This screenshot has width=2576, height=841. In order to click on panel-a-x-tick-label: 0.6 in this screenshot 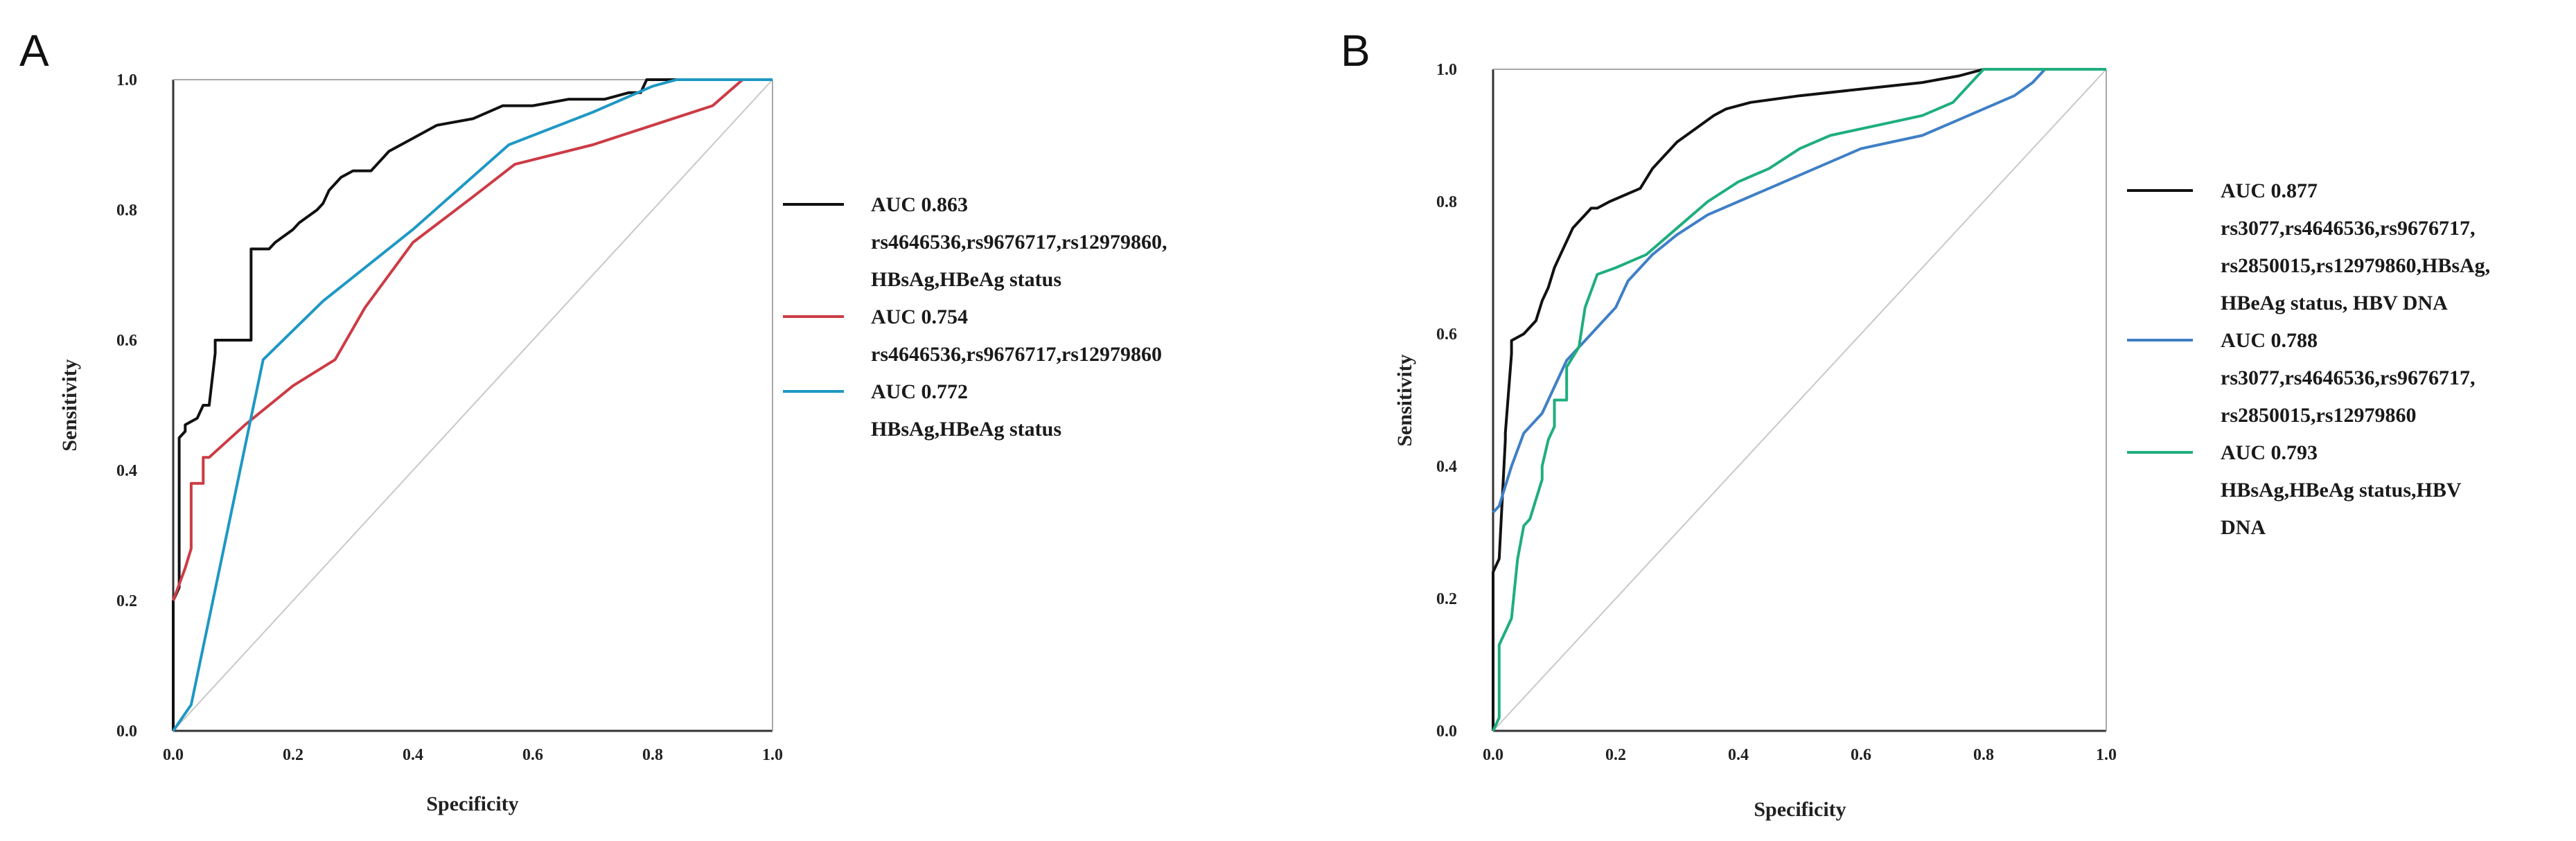, I will do `click(532, 755)`.